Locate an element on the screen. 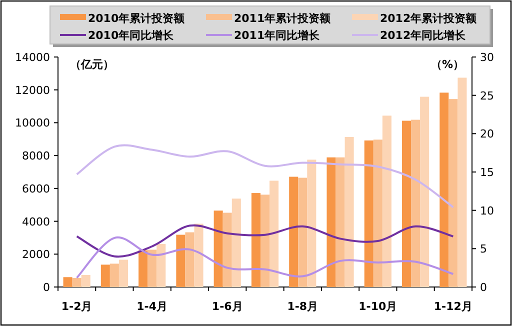 The image size is (513, 327). y-axis-title: （亿元） is located at coordinates (92, 64).